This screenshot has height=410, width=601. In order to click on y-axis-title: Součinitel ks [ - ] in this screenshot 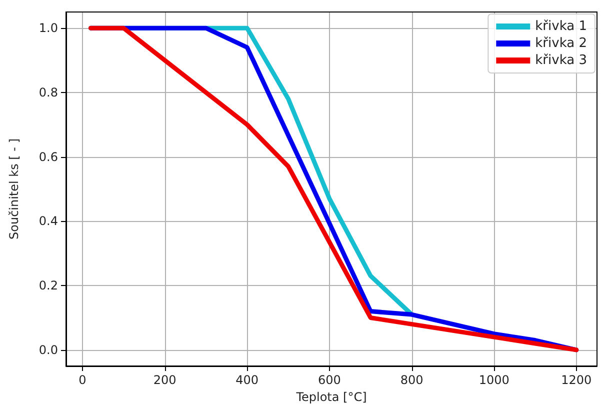, I will do `click(14, 189)`.